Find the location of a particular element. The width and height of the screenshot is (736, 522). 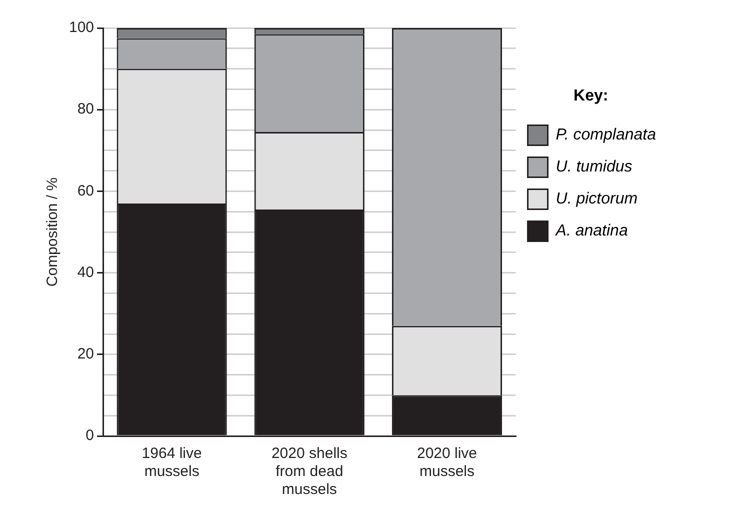

x-tick-label: 2020 shells from dead mussels is located at coordinates (309, 471).